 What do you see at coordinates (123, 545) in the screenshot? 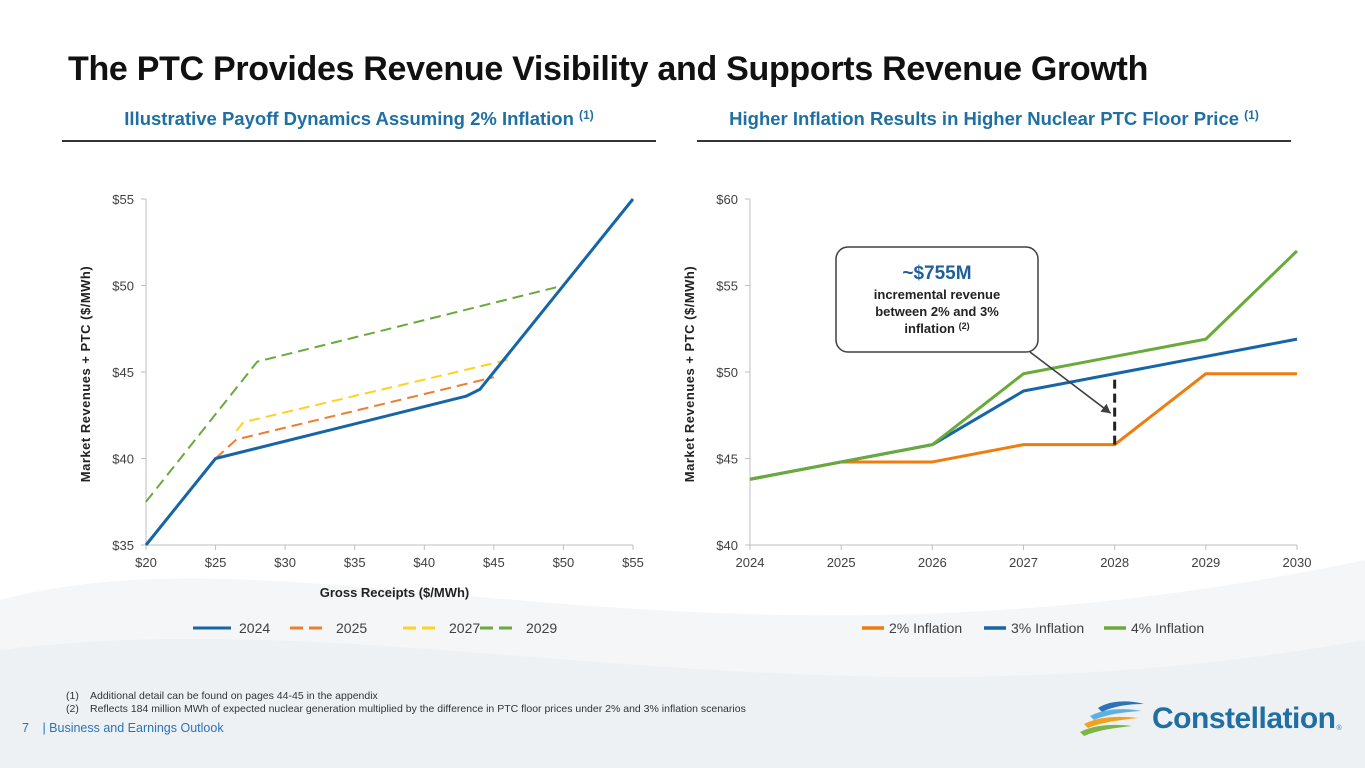
I see `left-y-tick-label: $35` at bounding box center [123, 545].